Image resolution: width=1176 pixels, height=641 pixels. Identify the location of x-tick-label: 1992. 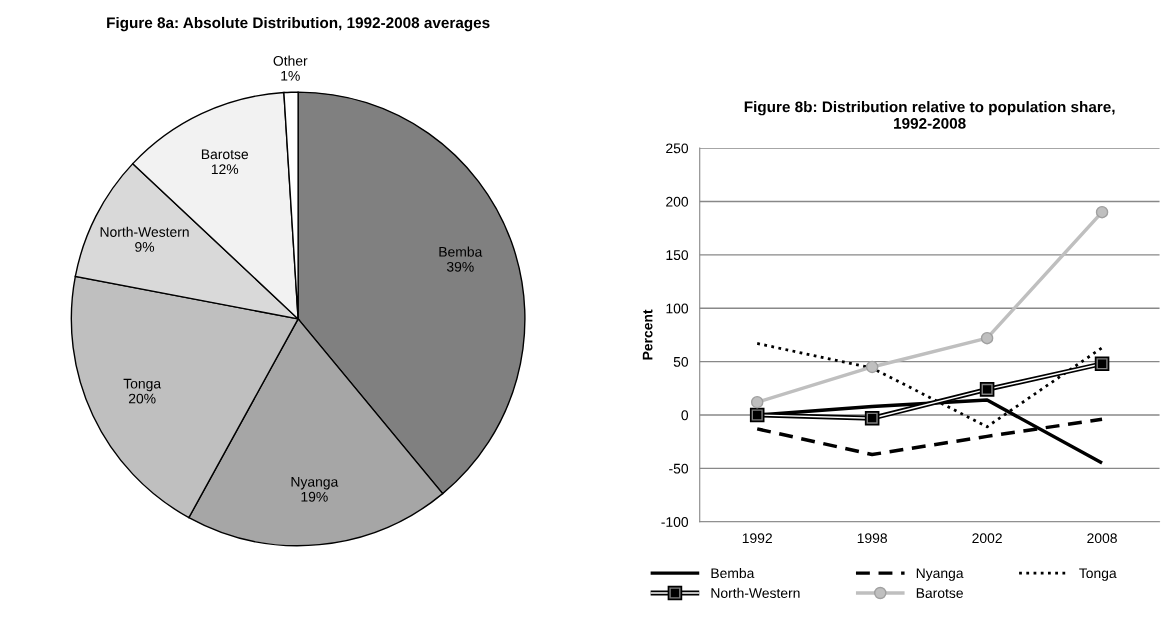
(757, 538).